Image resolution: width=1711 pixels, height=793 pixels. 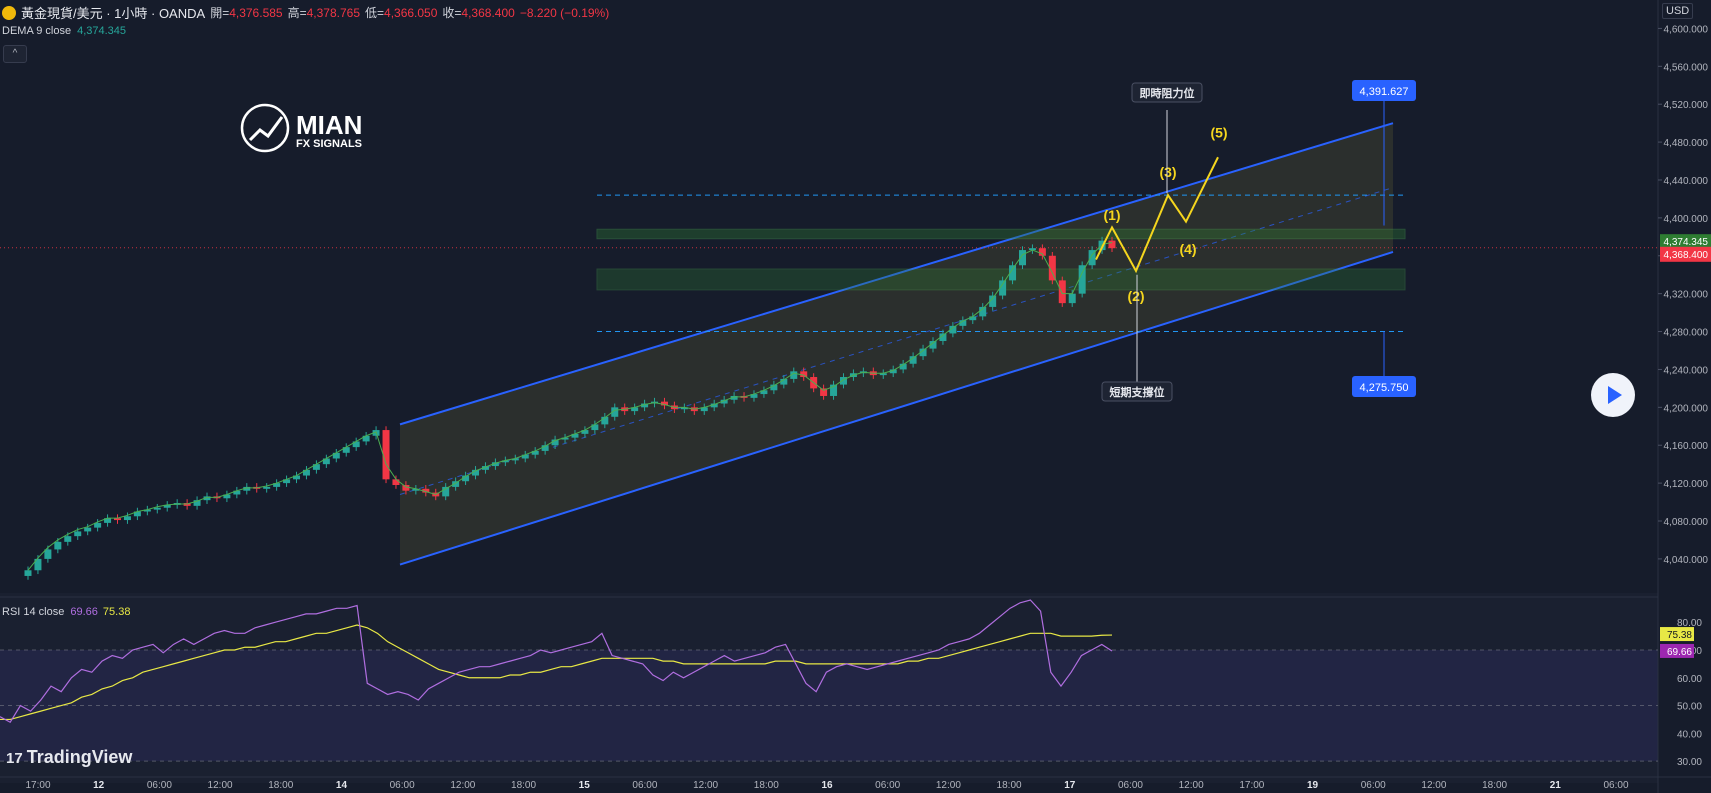 I want to click on time-tick-label: 16, so click(x=827, y=785).